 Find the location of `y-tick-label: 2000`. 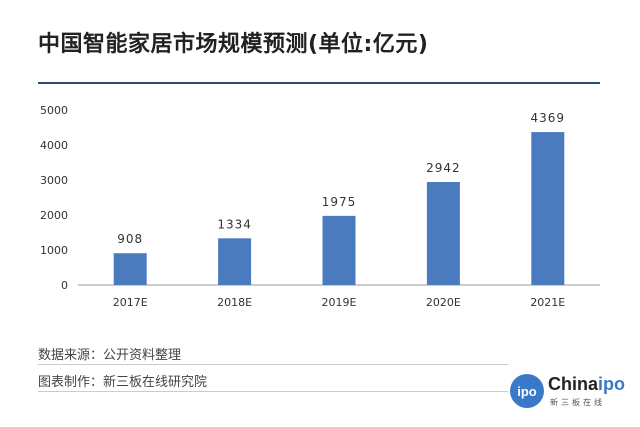

y-tick-label: 2000 is located at coordinates (54, 215).